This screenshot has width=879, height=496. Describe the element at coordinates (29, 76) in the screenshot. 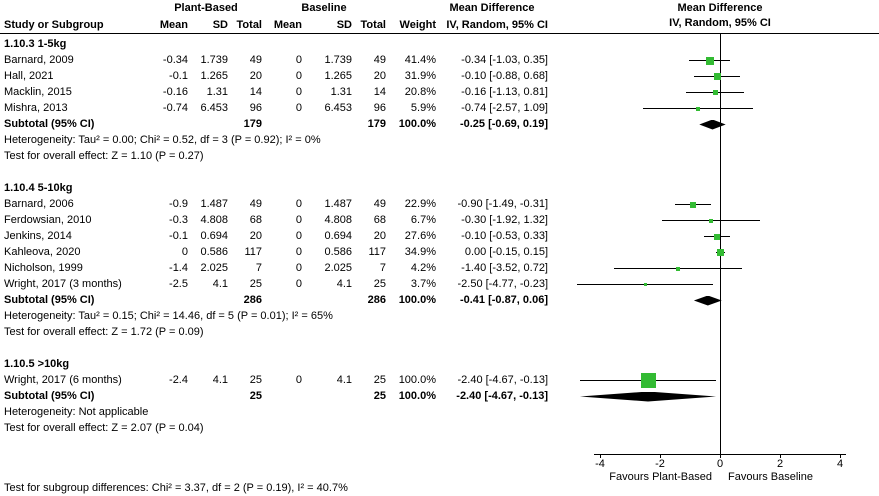

I see `study-name: Hall, 2021` at that location.